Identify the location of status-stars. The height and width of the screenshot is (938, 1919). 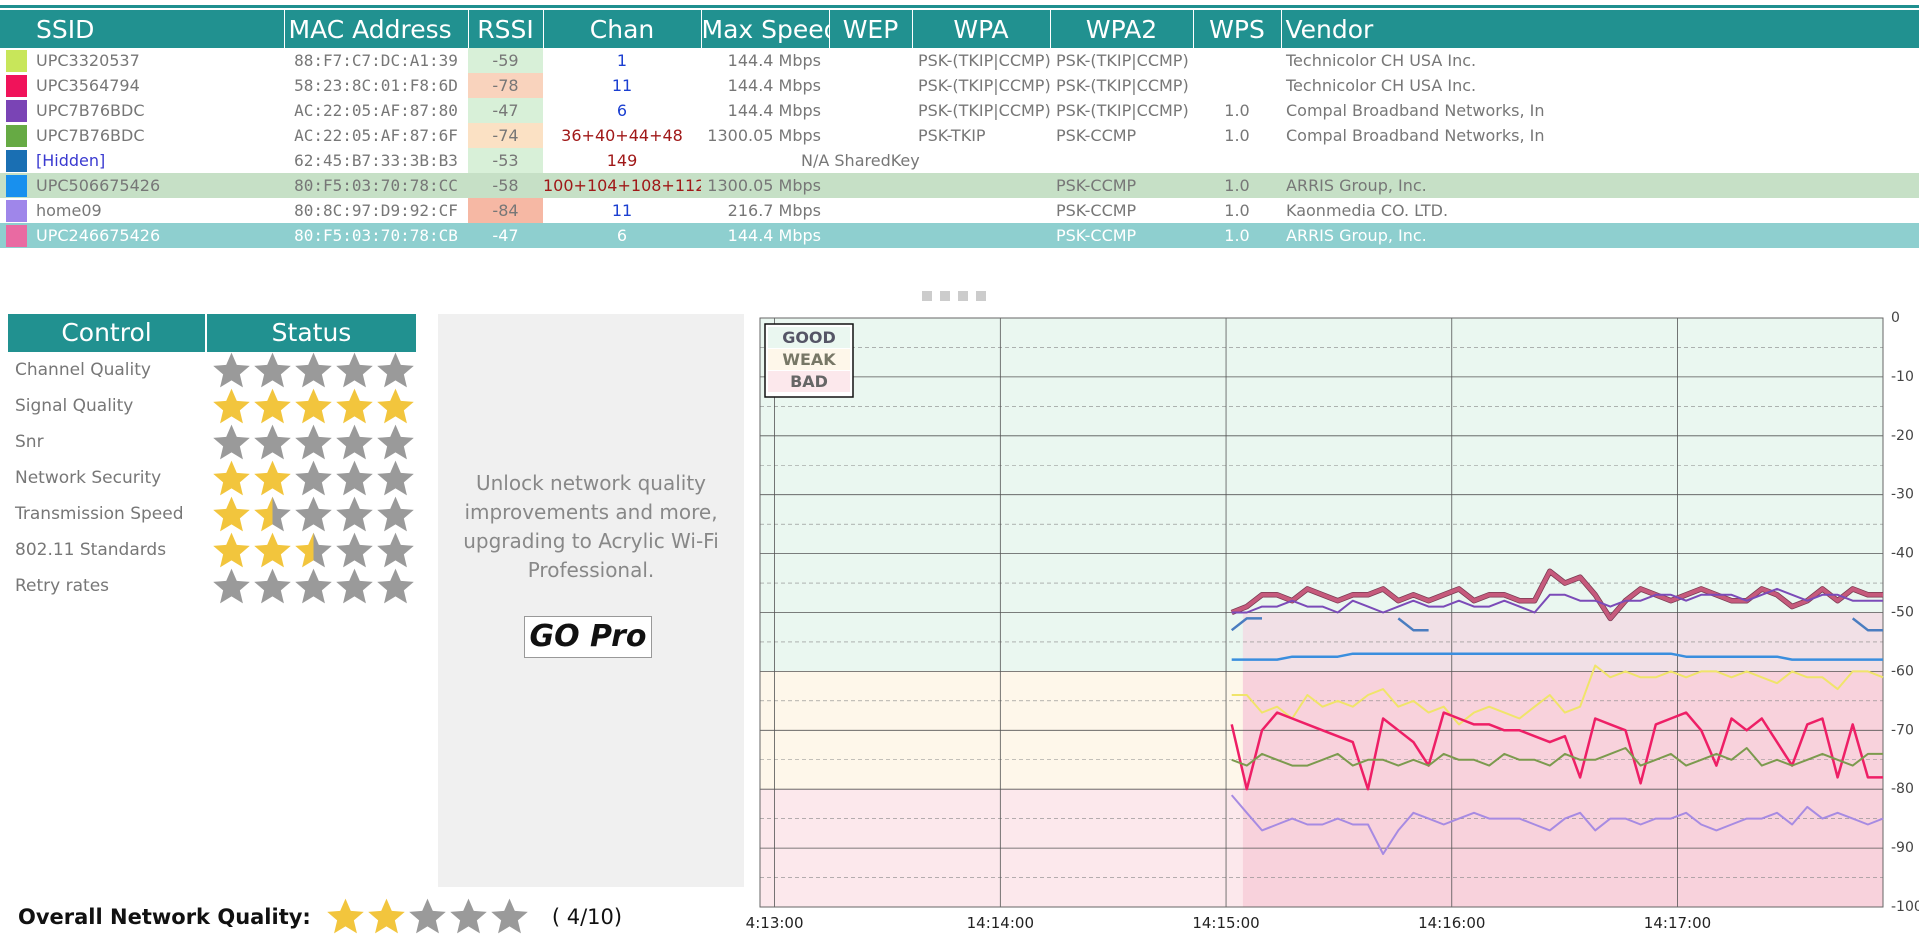
(313, 550).